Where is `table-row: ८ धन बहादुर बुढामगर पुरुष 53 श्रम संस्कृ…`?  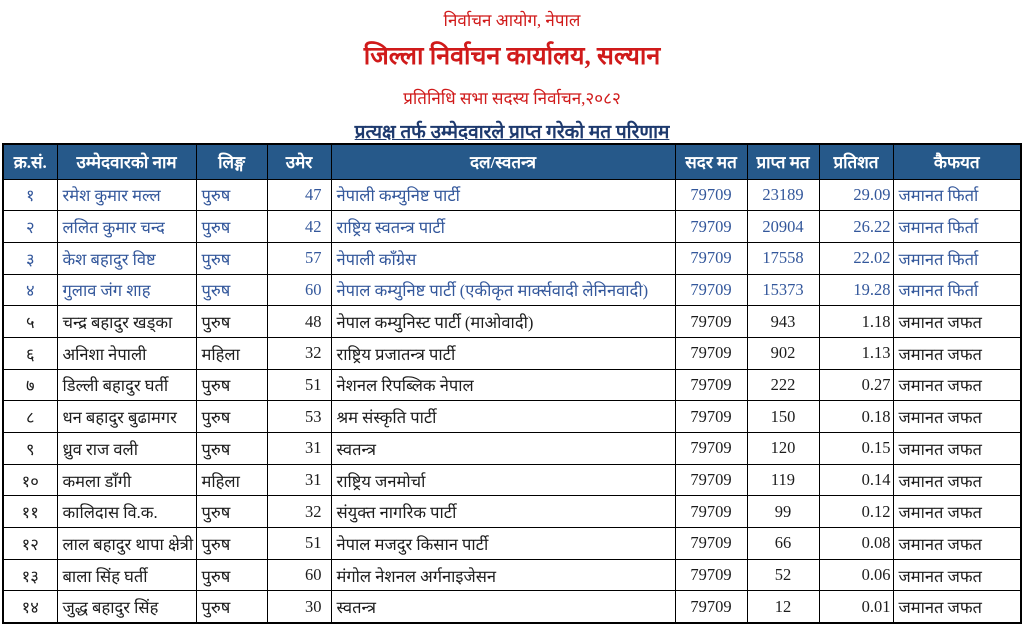
table-row: ८ धन बहादुर बुढामगर पुरुष 53 श्रम संस्कृ… is located at coordinates (512, 416).